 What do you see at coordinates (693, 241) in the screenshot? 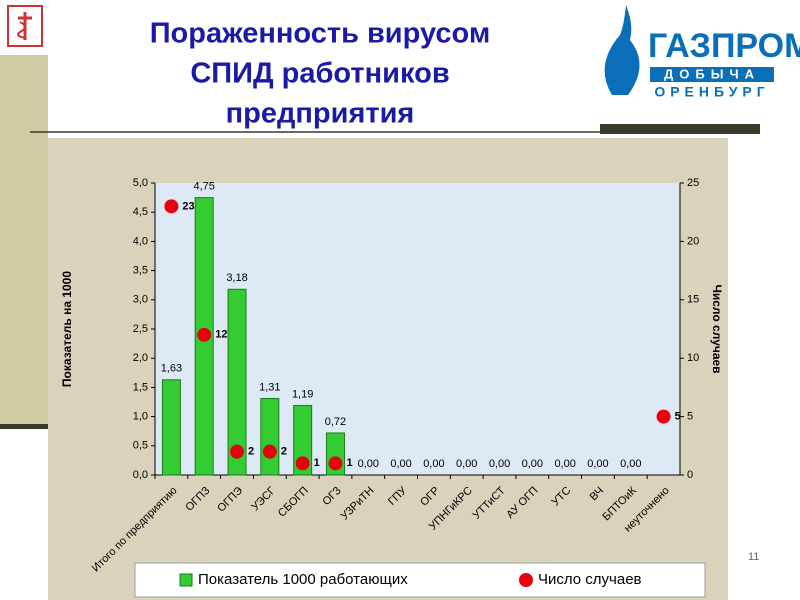
I see `y2-tick-label: 20` at bounding box center [693, 241].